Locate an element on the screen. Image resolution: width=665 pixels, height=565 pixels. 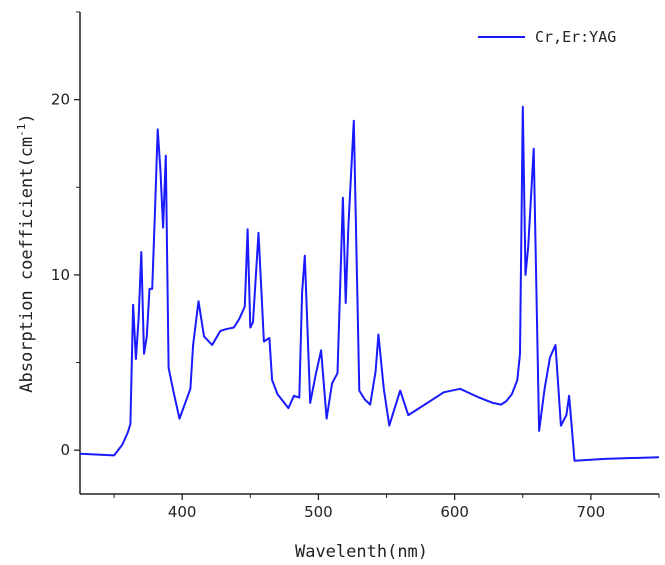
y-tick-label-20: 20 is located at coordinates (60, 100).